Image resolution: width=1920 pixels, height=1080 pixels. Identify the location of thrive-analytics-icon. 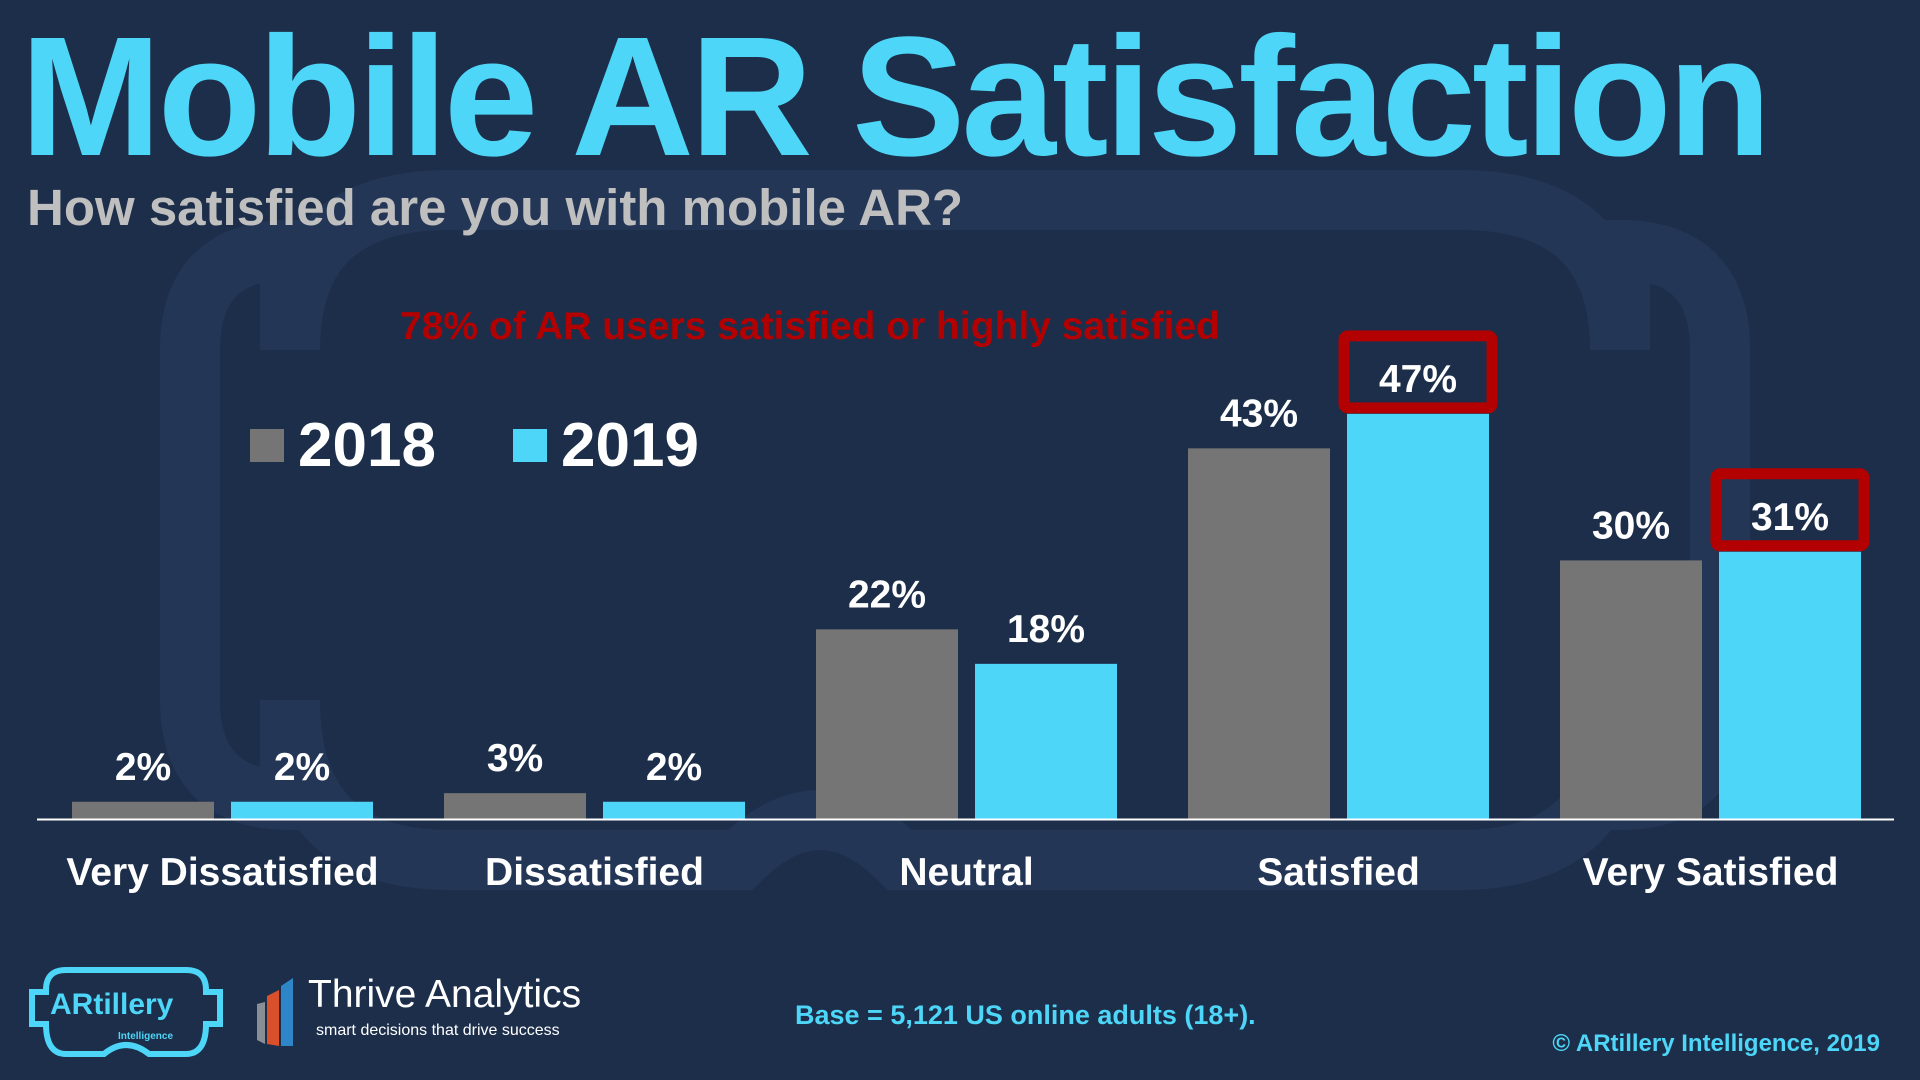
(275, 1012).